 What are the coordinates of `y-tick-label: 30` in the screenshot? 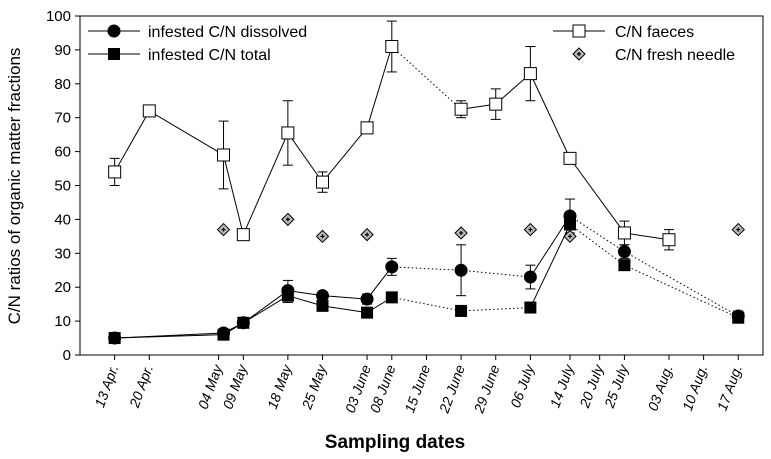 It's located at (62, 253).